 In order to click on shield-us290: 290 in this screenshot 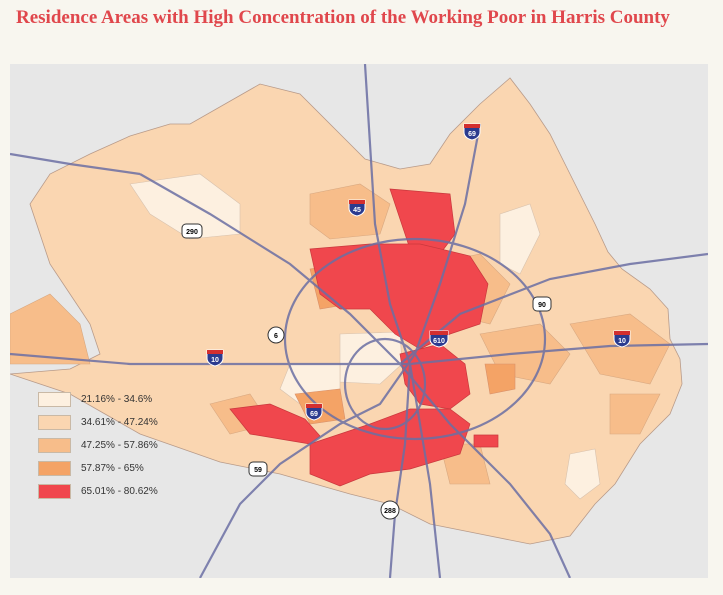, I will do `click(192, 231)`.